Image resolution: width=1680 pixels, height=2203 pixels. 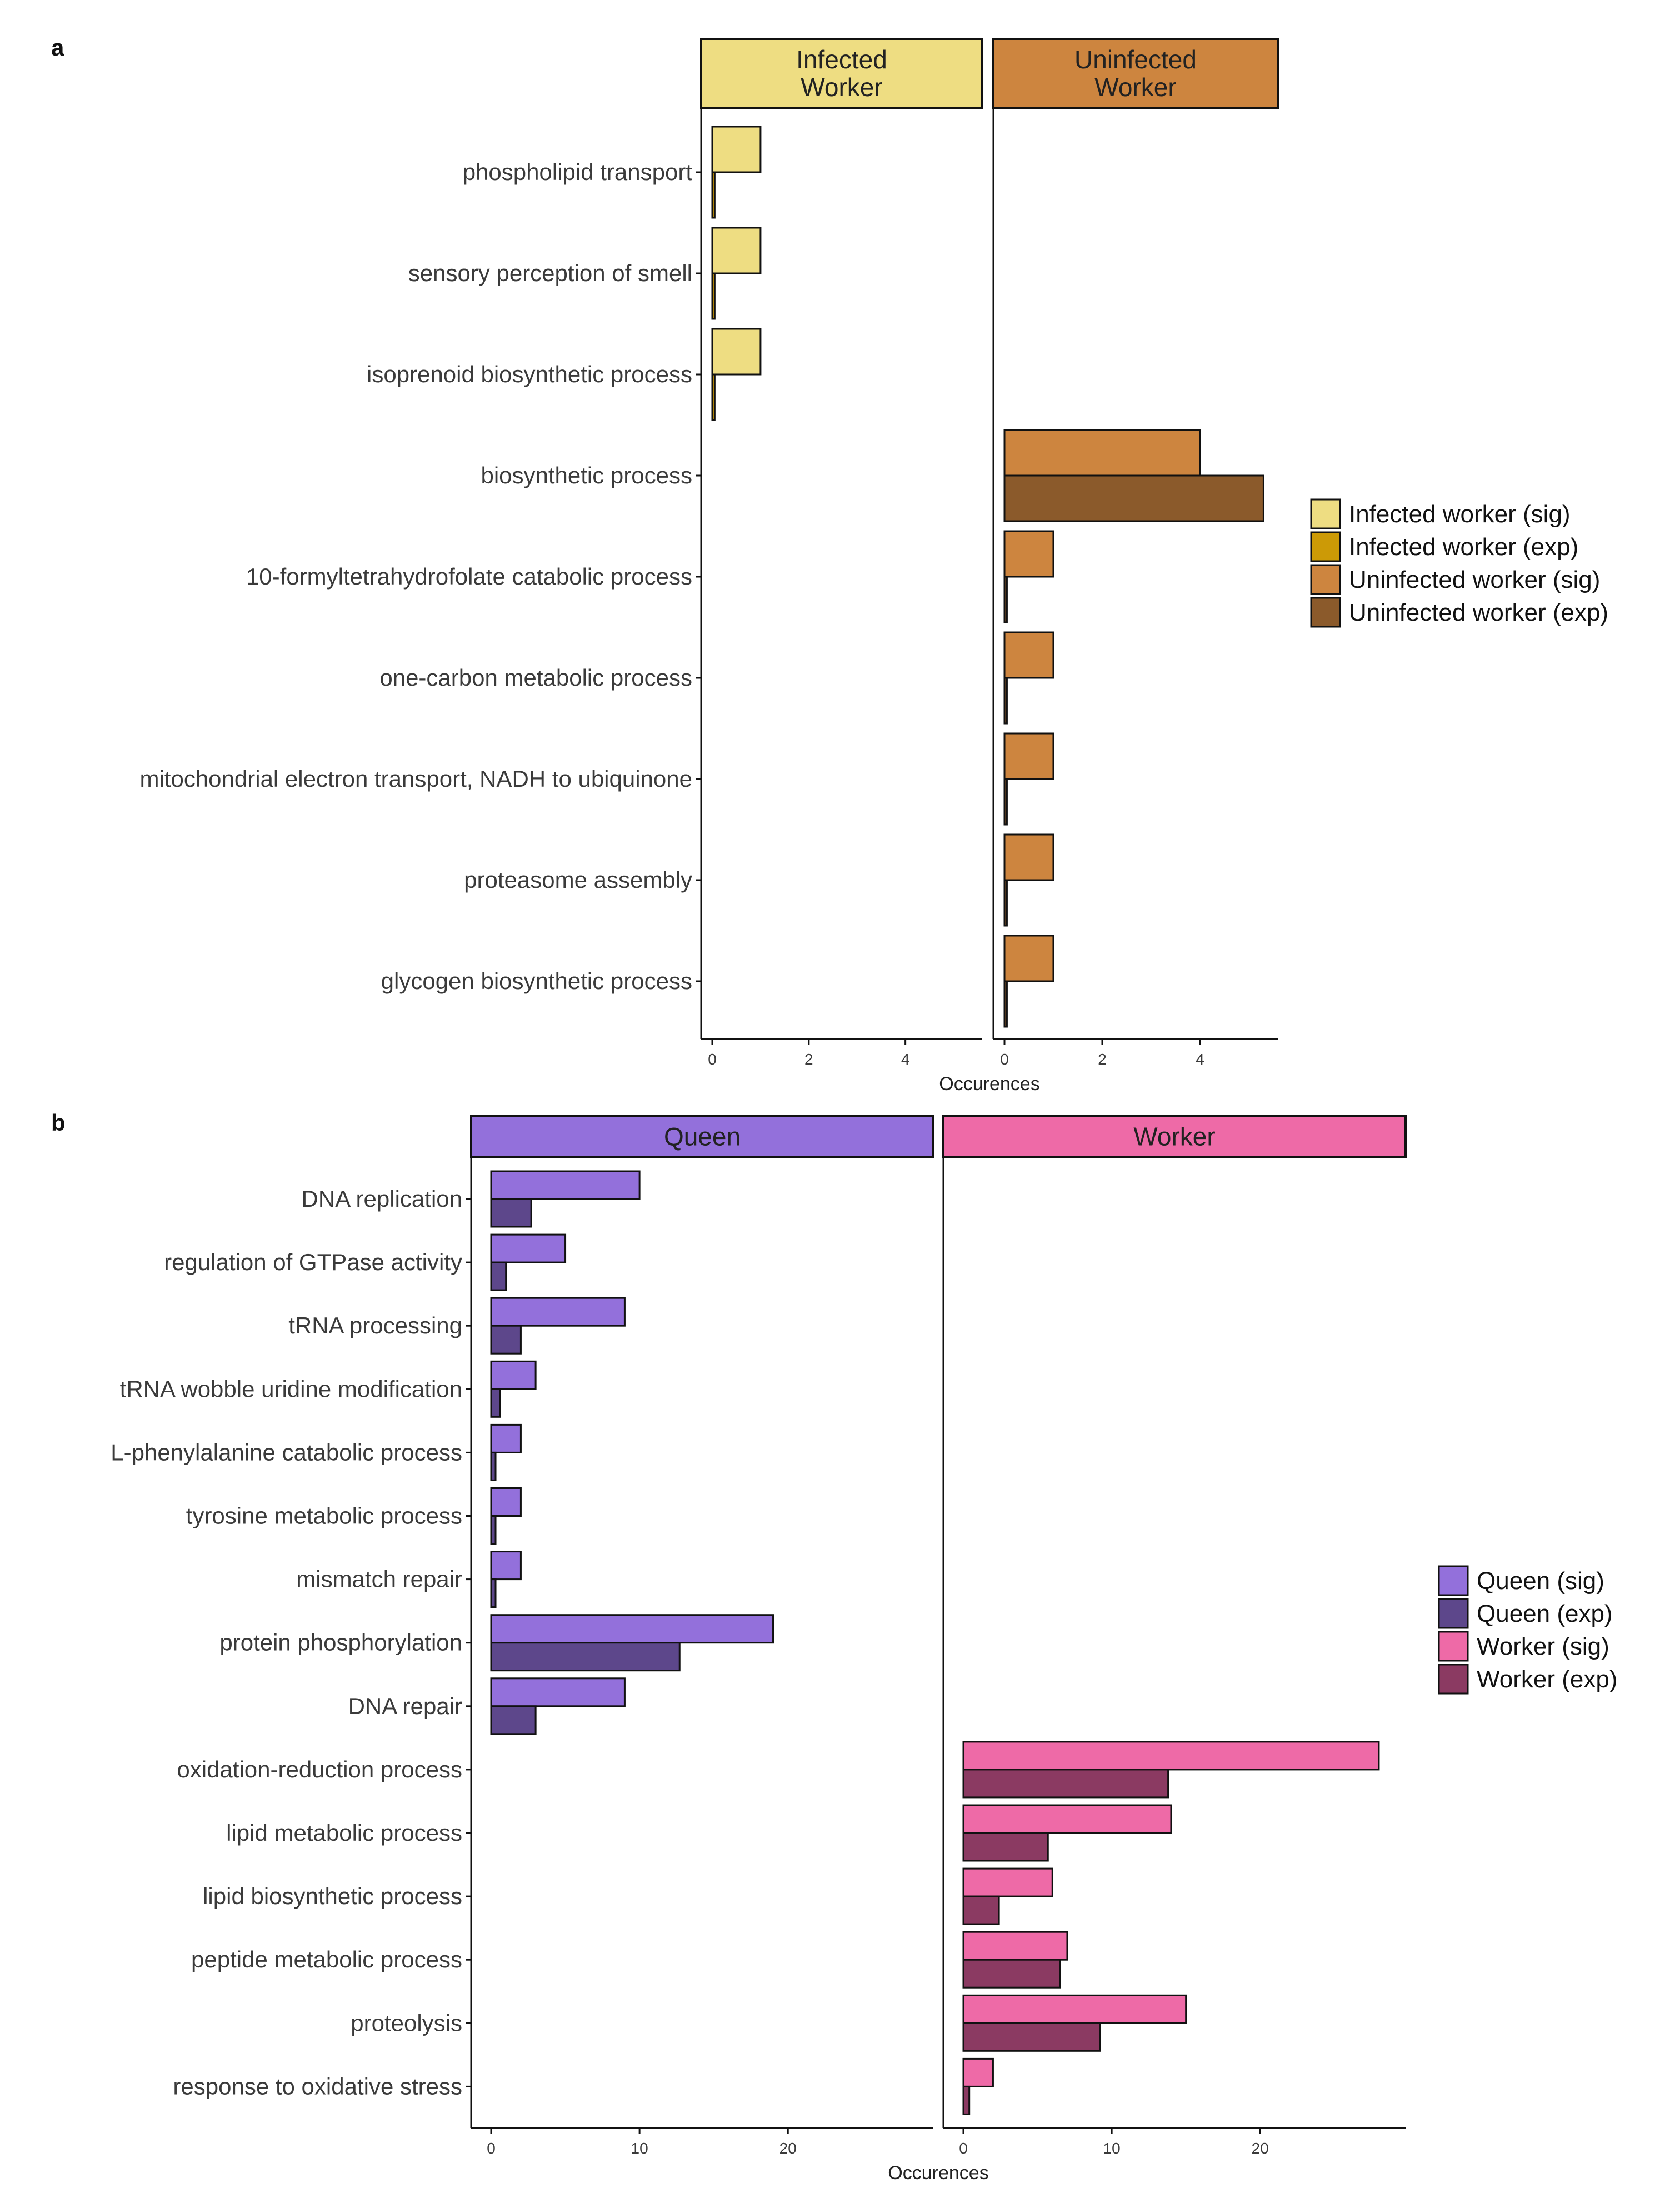 I want to click on bar-uninfected-worker-sig-one-carbon-metabolic-process, so click(x=1028, y=655).